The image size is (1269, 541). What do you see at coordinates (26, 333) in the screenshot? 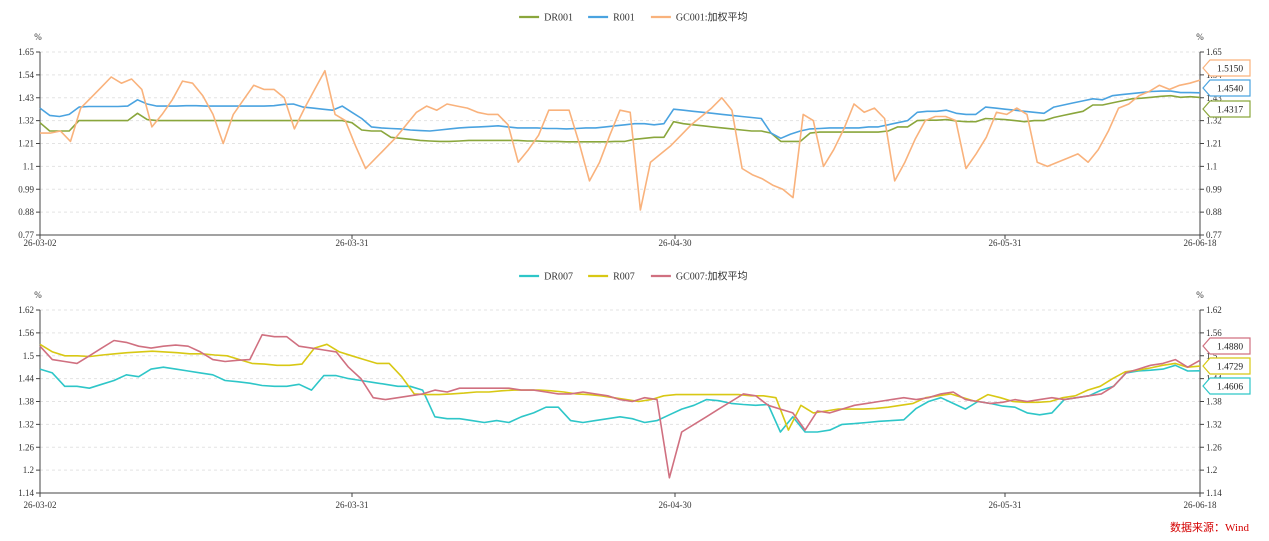
I see `y-tick-label-left: 1.56` at bounding box center [26, 333].